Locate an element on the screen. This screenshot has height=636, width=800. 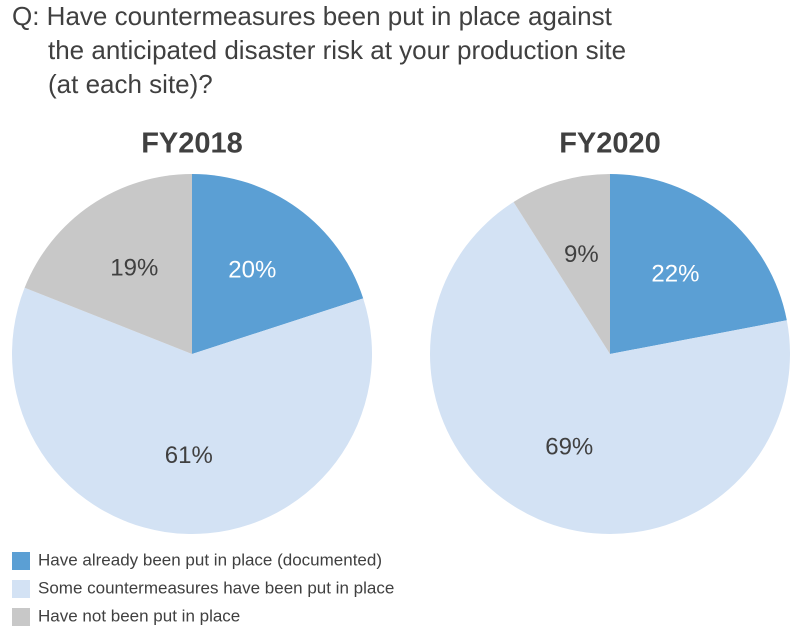
value-label: 69% is located at coordinates (569, 447).